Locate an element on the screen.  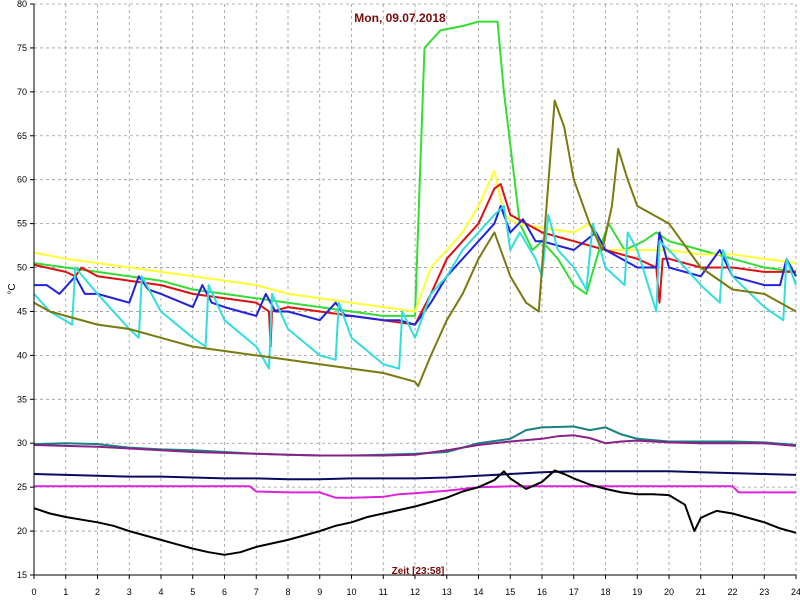
y-tick-label: 80 is located at coordinates (22, 4).